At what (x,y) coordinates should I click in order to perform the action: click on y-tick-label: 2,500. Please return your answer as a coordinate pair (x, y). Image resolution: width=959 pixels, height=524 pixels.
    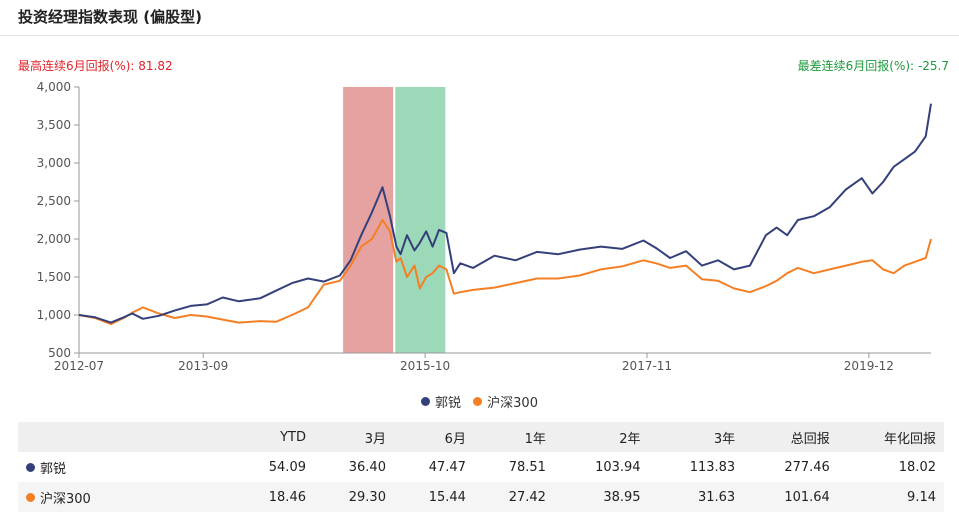
    Looking at the image, I should click on (54, 201).